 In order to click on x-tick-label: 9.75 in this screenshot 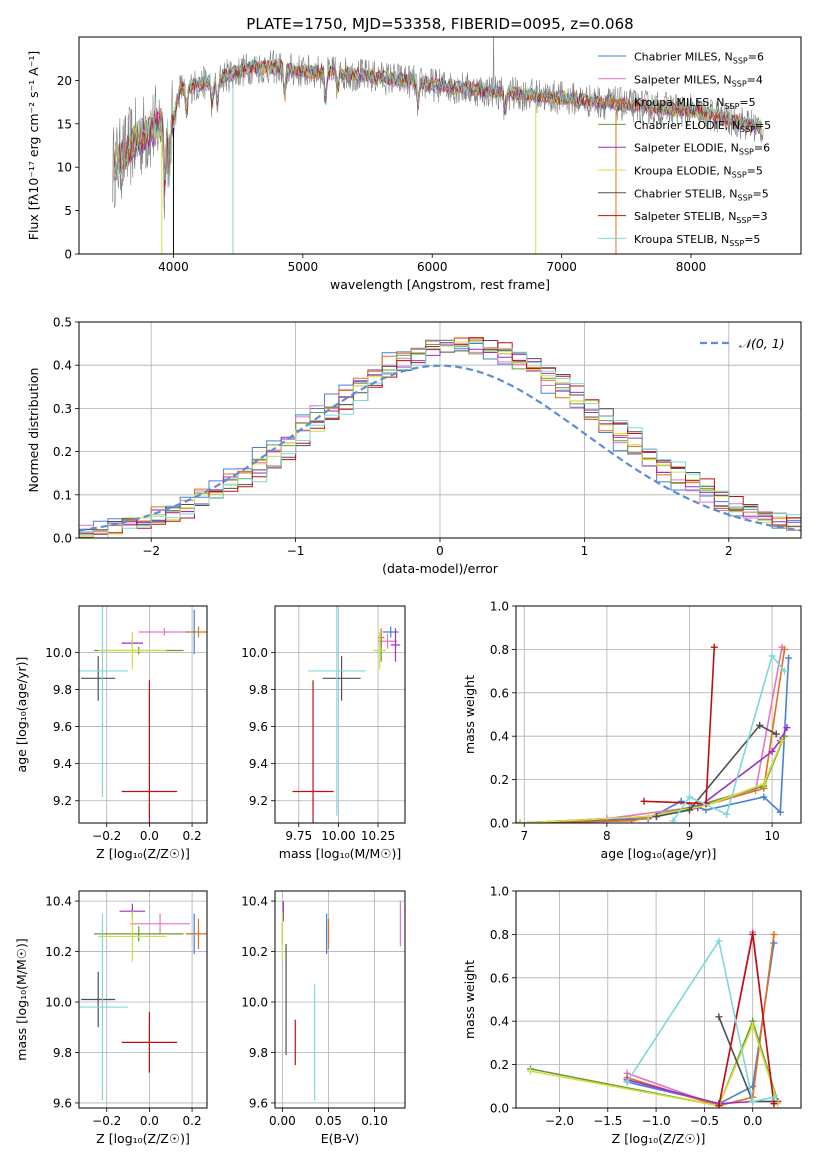, I will do `click(298, 836)`.